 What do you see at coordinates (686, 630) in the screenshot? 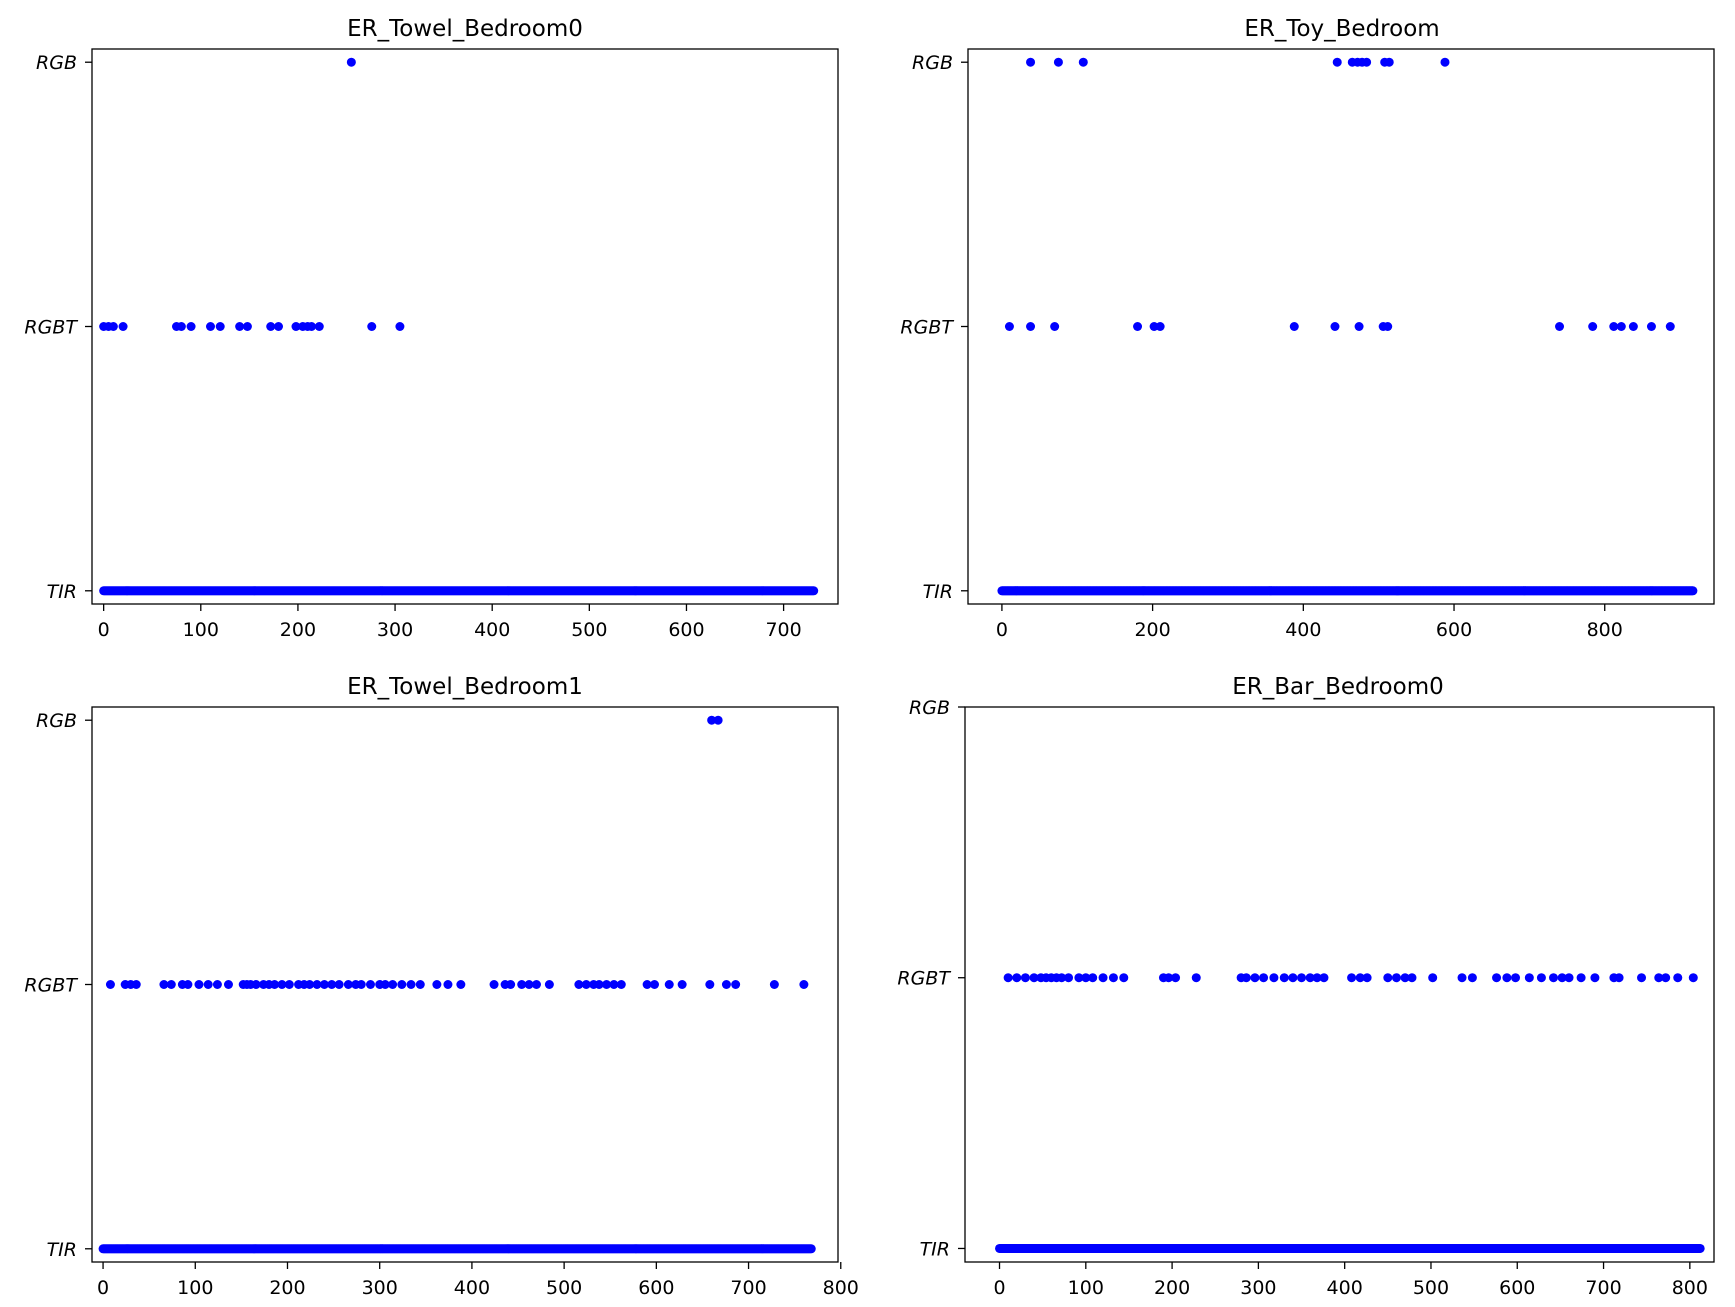
I see `x-tick-label: 600` at bounding box center [686, 630].